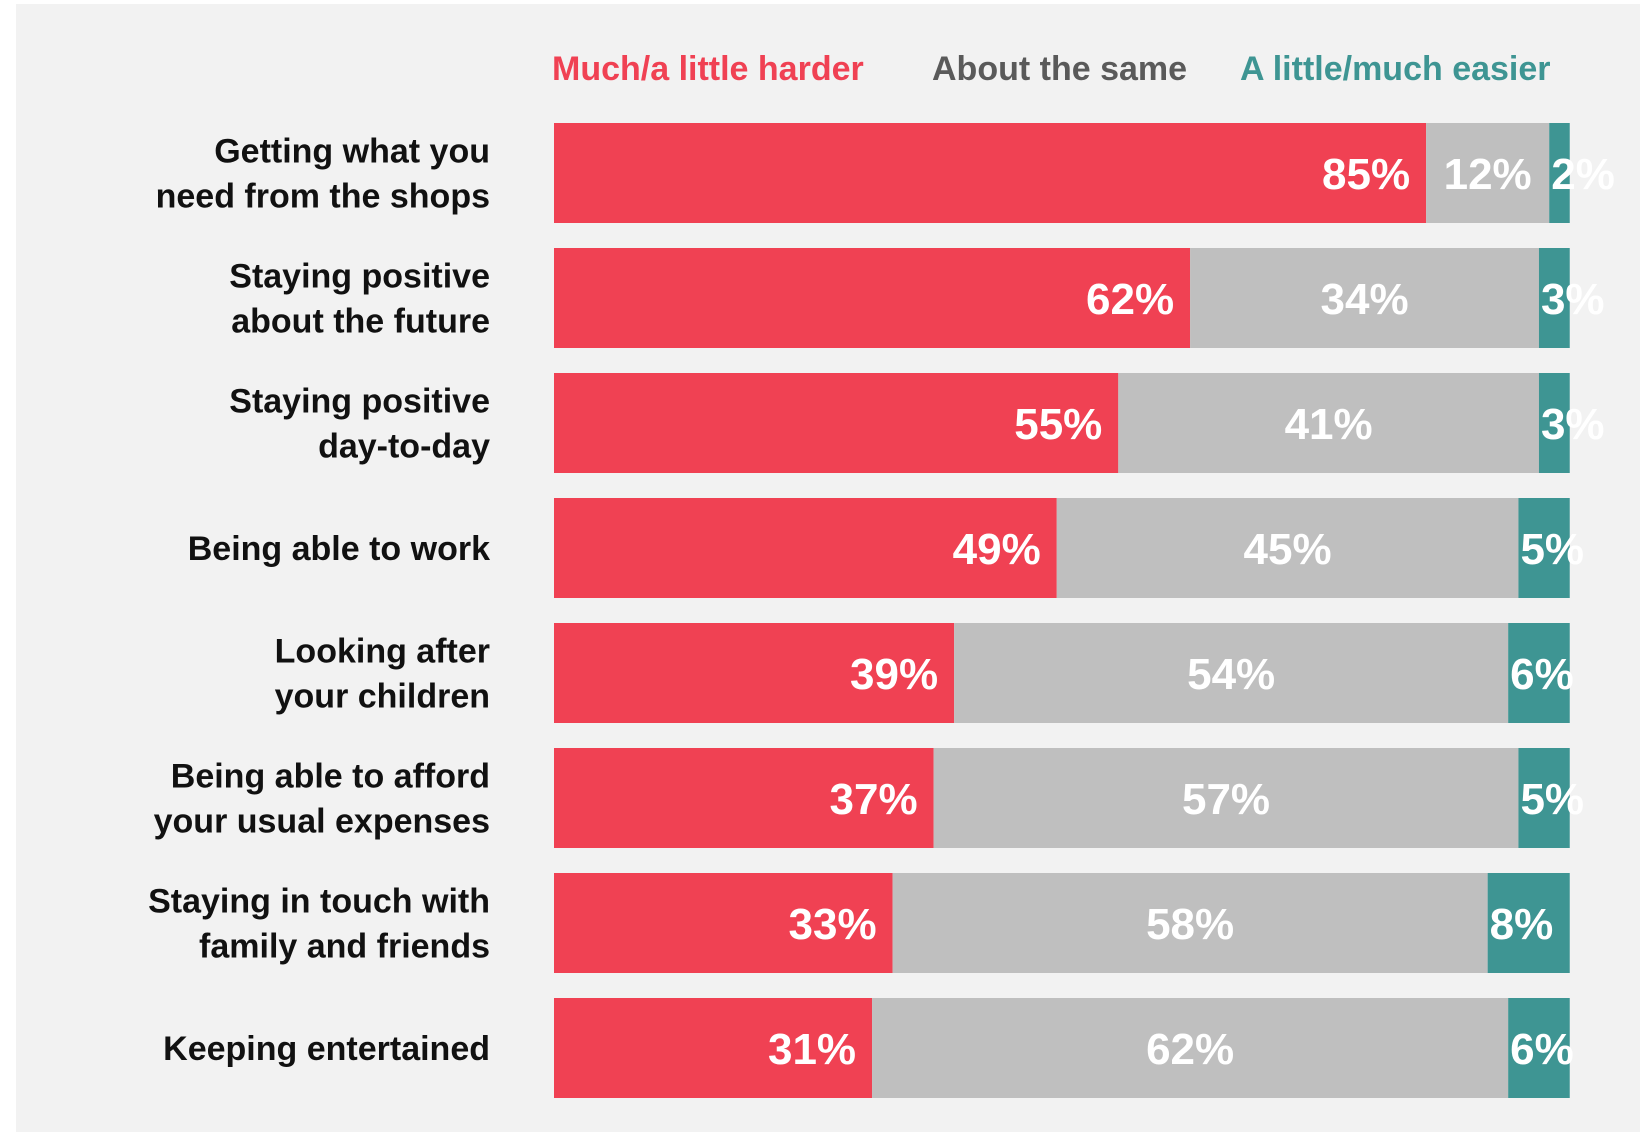 Image resolution: width=1640 pixels, height=1132 pixels. I want to click on data-label: 2%, so click(1583, 174).